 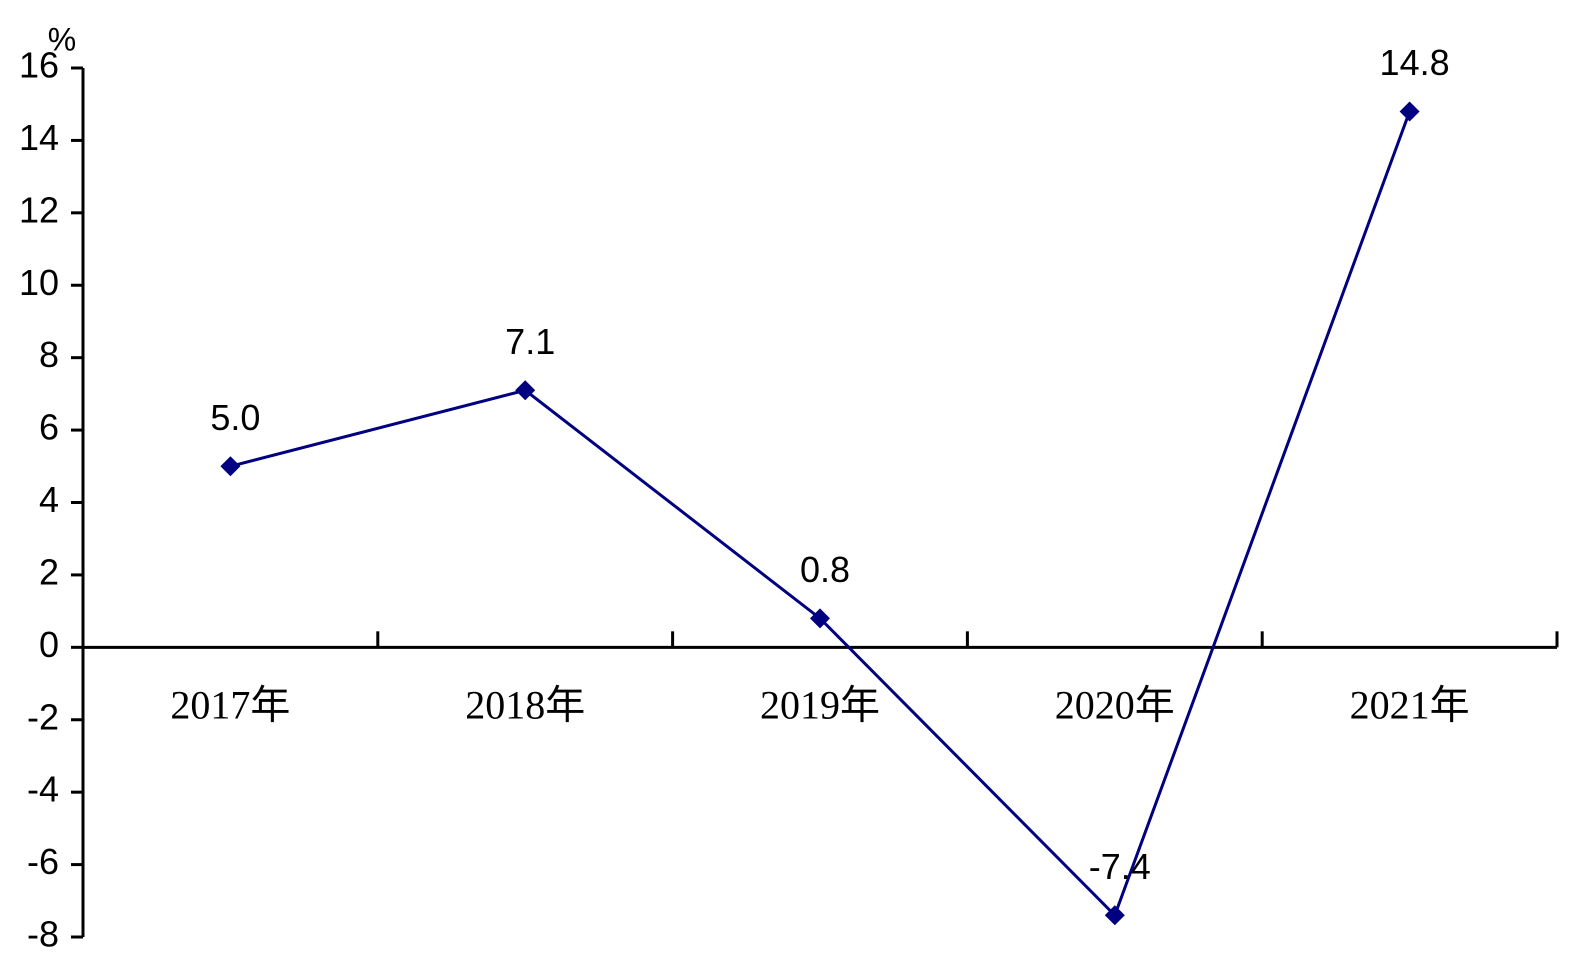 What do you see at coordinates (49, 427) in the screenshot?
I see `y-tick-label: 6` at bounding box center [49, 427].